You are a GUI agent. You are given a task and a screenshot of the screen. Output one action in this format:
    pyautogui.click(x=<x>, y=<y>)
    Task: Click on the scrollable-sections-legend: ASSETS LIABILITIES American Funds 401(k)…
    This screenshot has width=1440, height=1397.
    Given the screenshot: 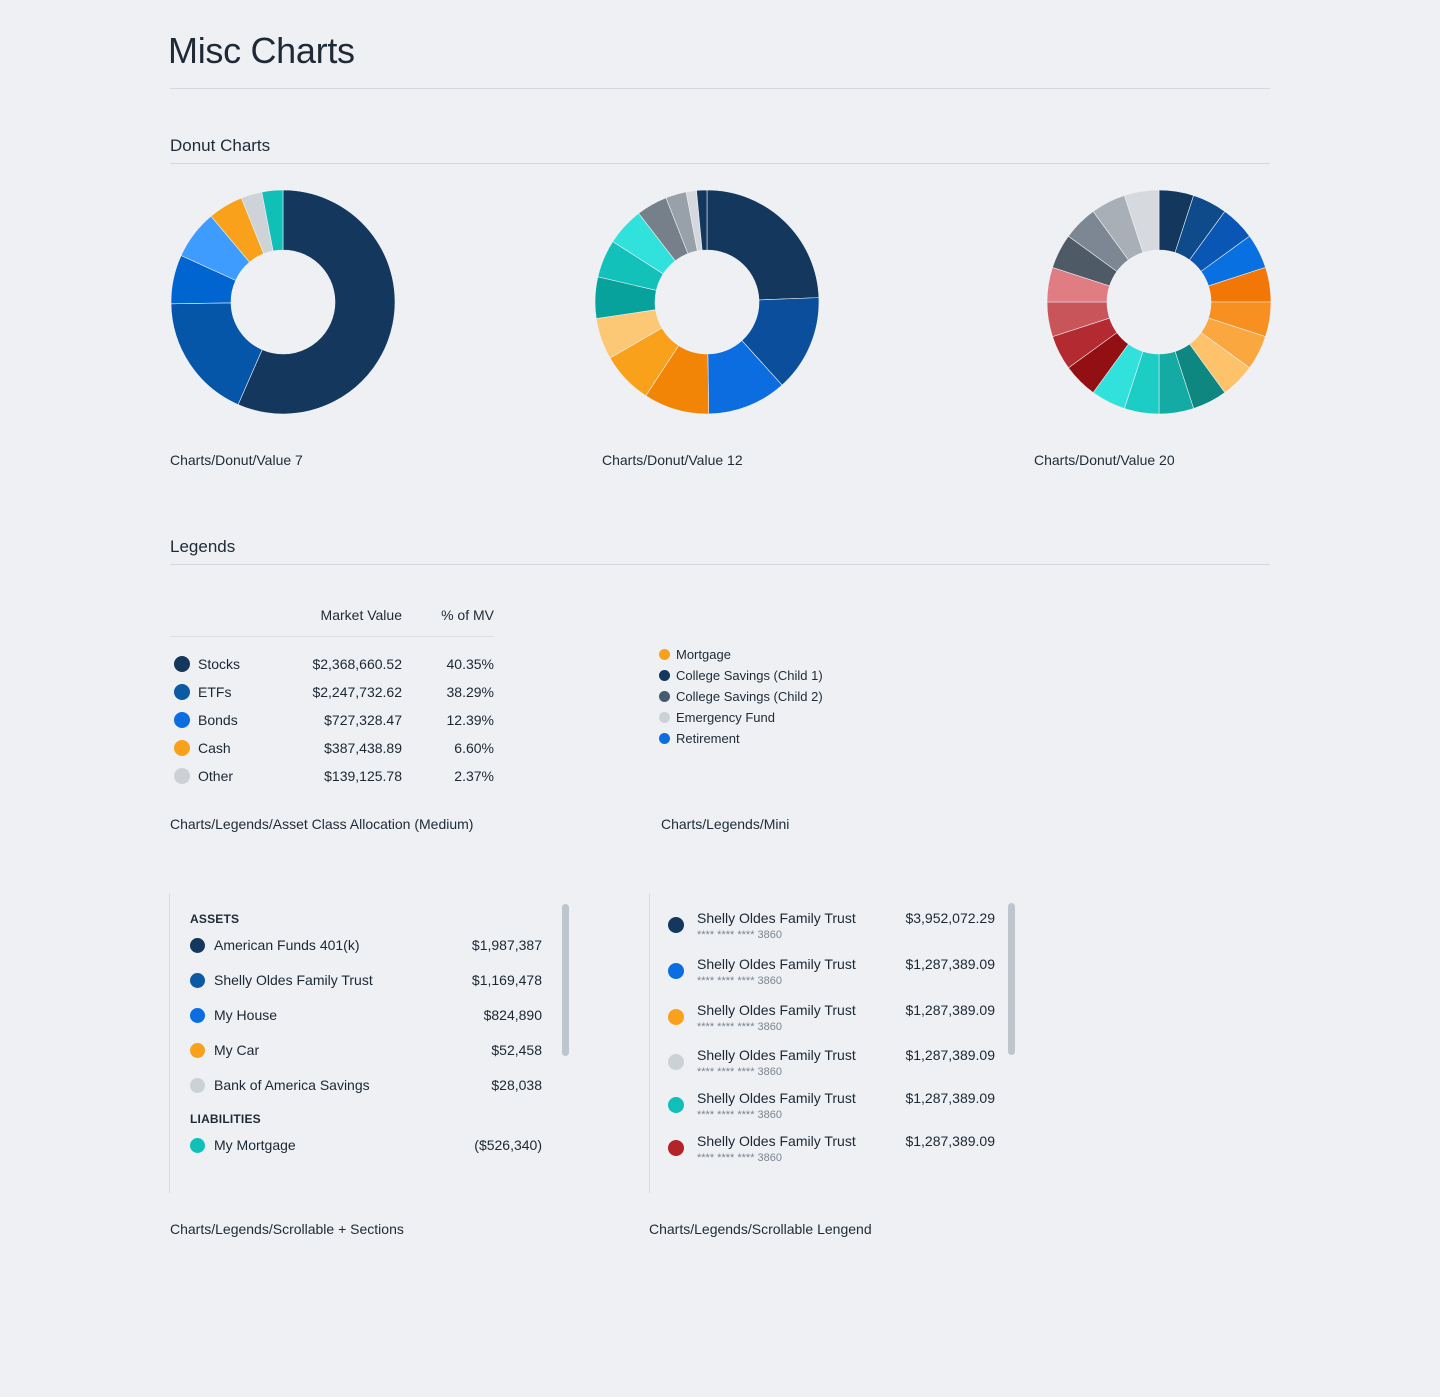 What is the action you would take?
    pyautogui.click(x=374, y=1043)
    